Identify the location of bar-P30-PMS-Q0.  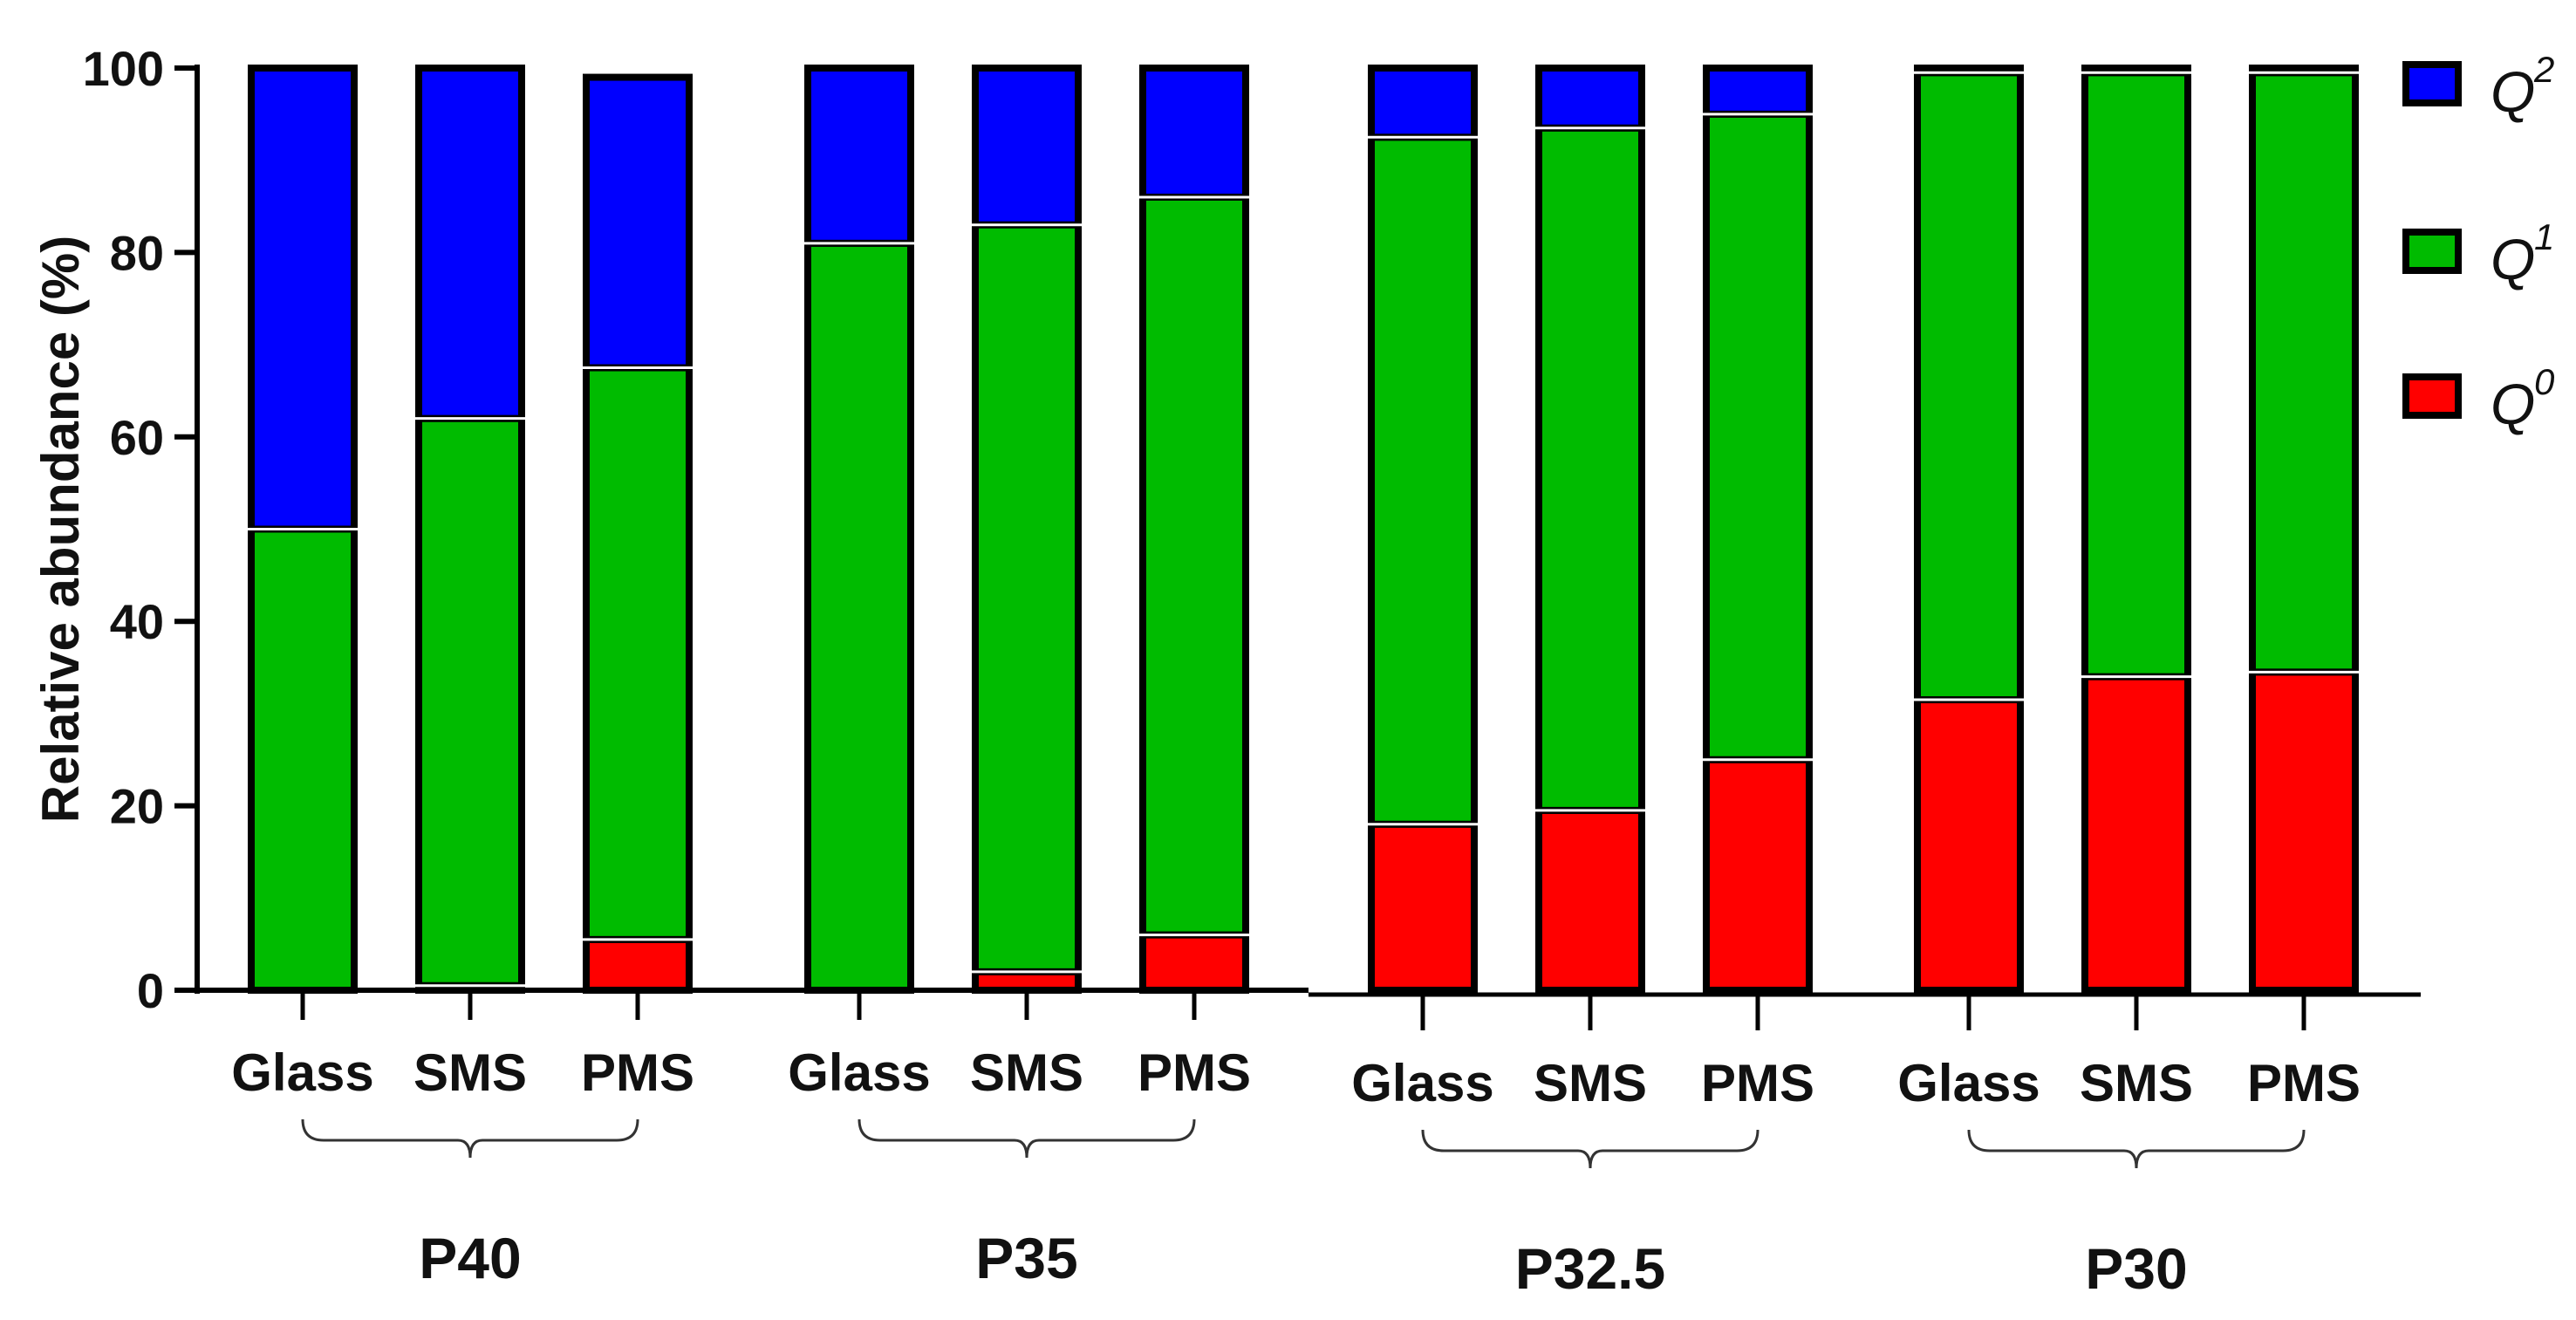
(2304, 831).